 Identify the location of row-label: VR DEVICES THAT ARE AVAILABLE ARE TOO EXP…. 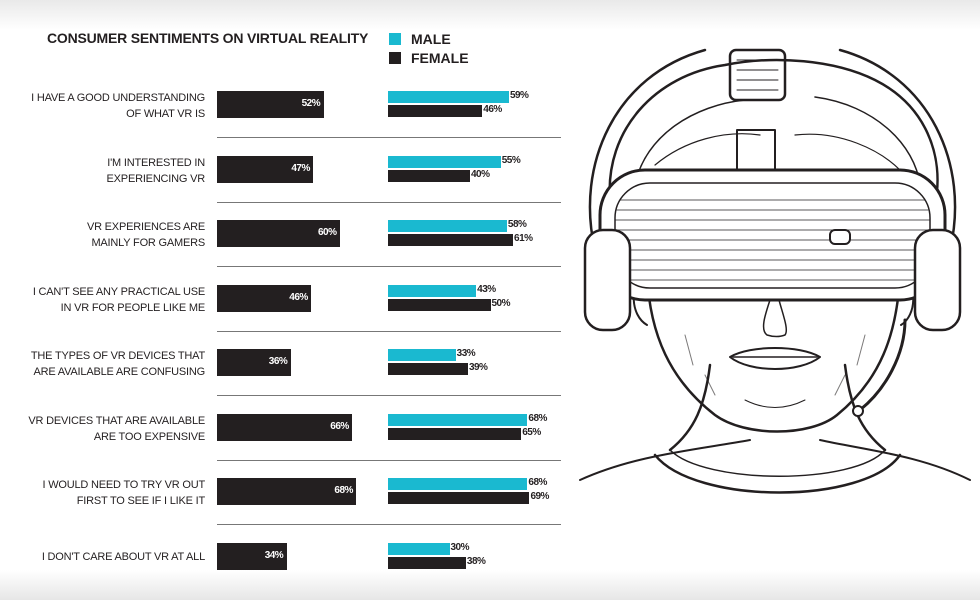
(105, 429).